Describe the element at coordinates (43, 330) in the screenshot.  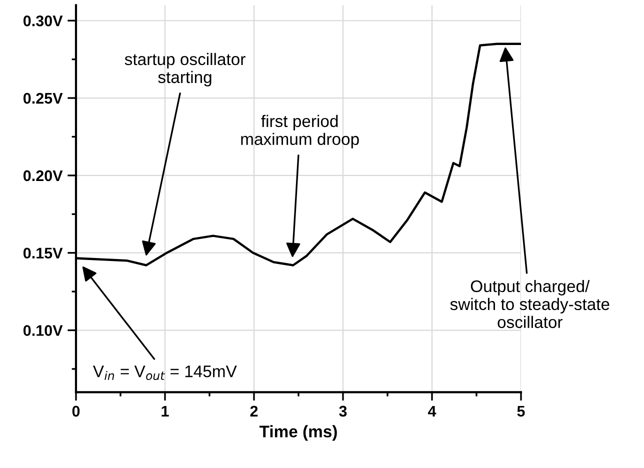
I see `y-tick-label: 0.10V` at that location.